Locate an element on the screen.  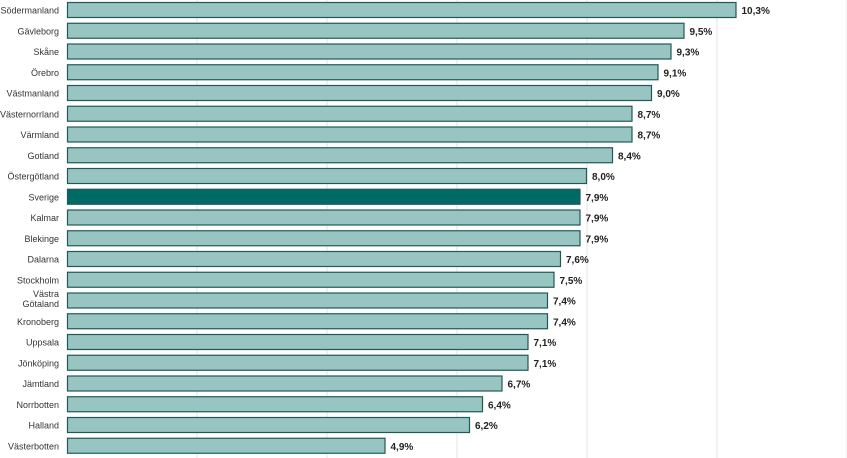
category-label: Värmland is located at coordinates (39, 135).